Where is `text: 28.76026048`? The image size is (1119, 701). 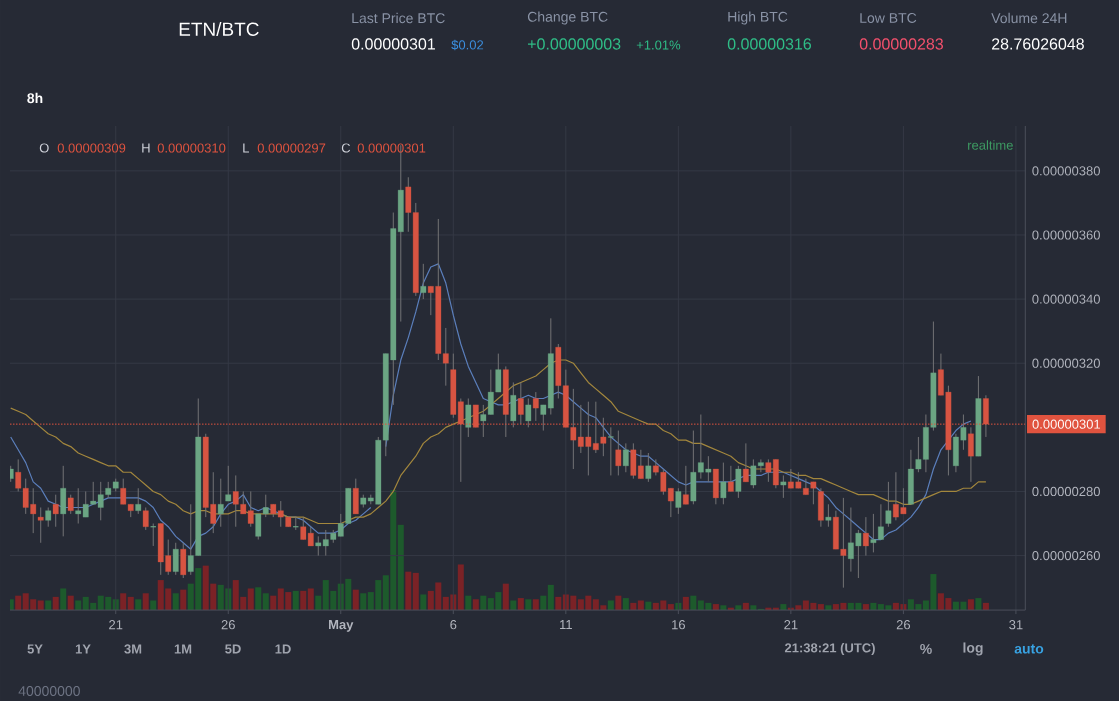
text: 28.76026048 is located at coordinates (1038, 44).